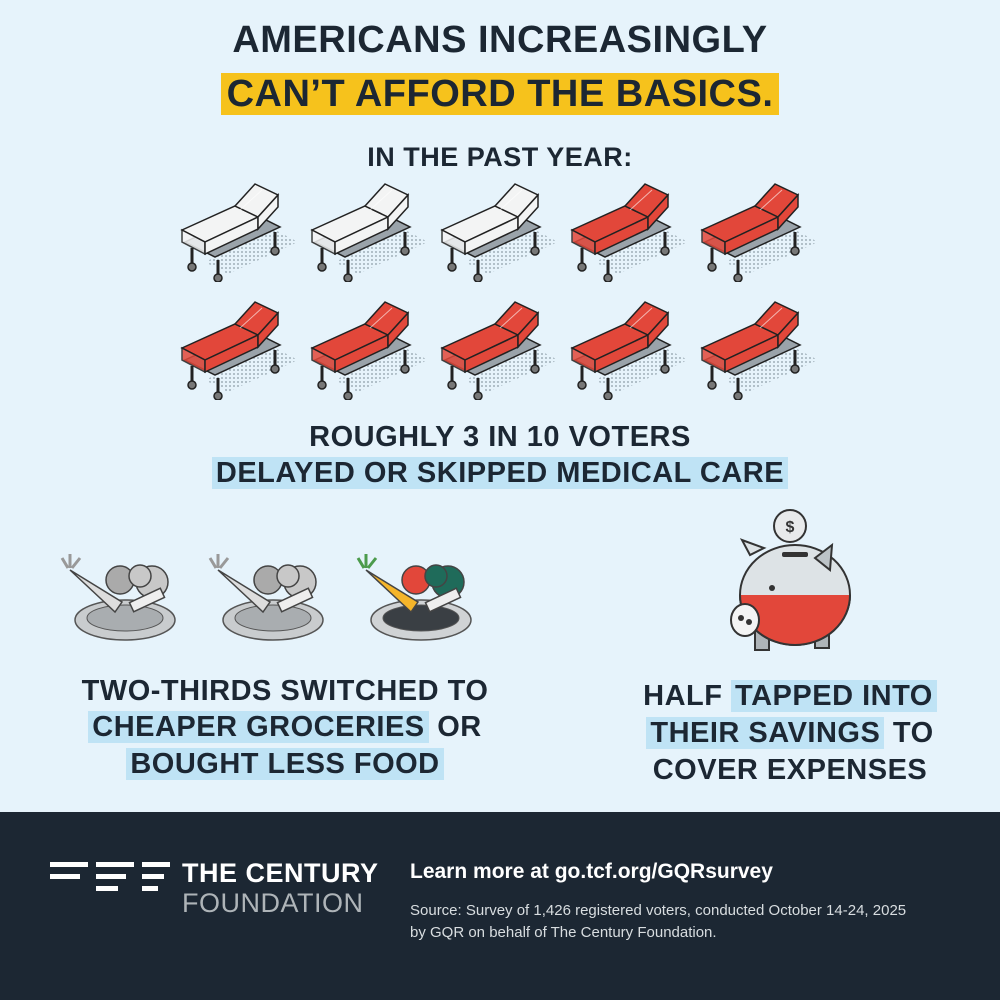 This screenshot has width=1000, height=1000. I want to click on title-line: AMERICANS INCREASINGLY, so click(500, 40).